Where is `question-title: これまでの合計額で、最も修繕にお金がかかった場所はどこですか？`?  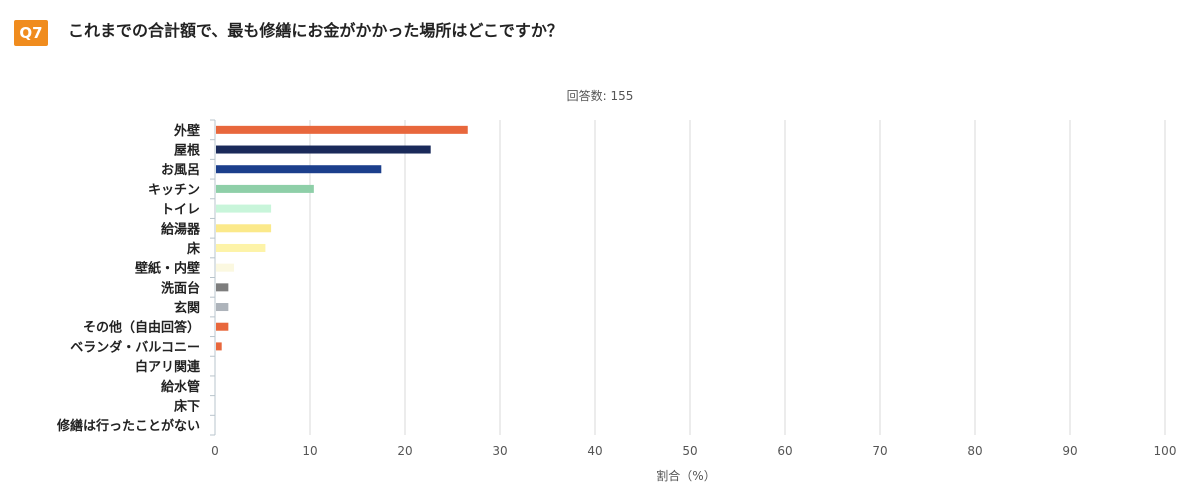 question-title: これまでの合計額で、最も修繕にお金がかかった場所はどこですか？ is located at coordinates (315, 30).